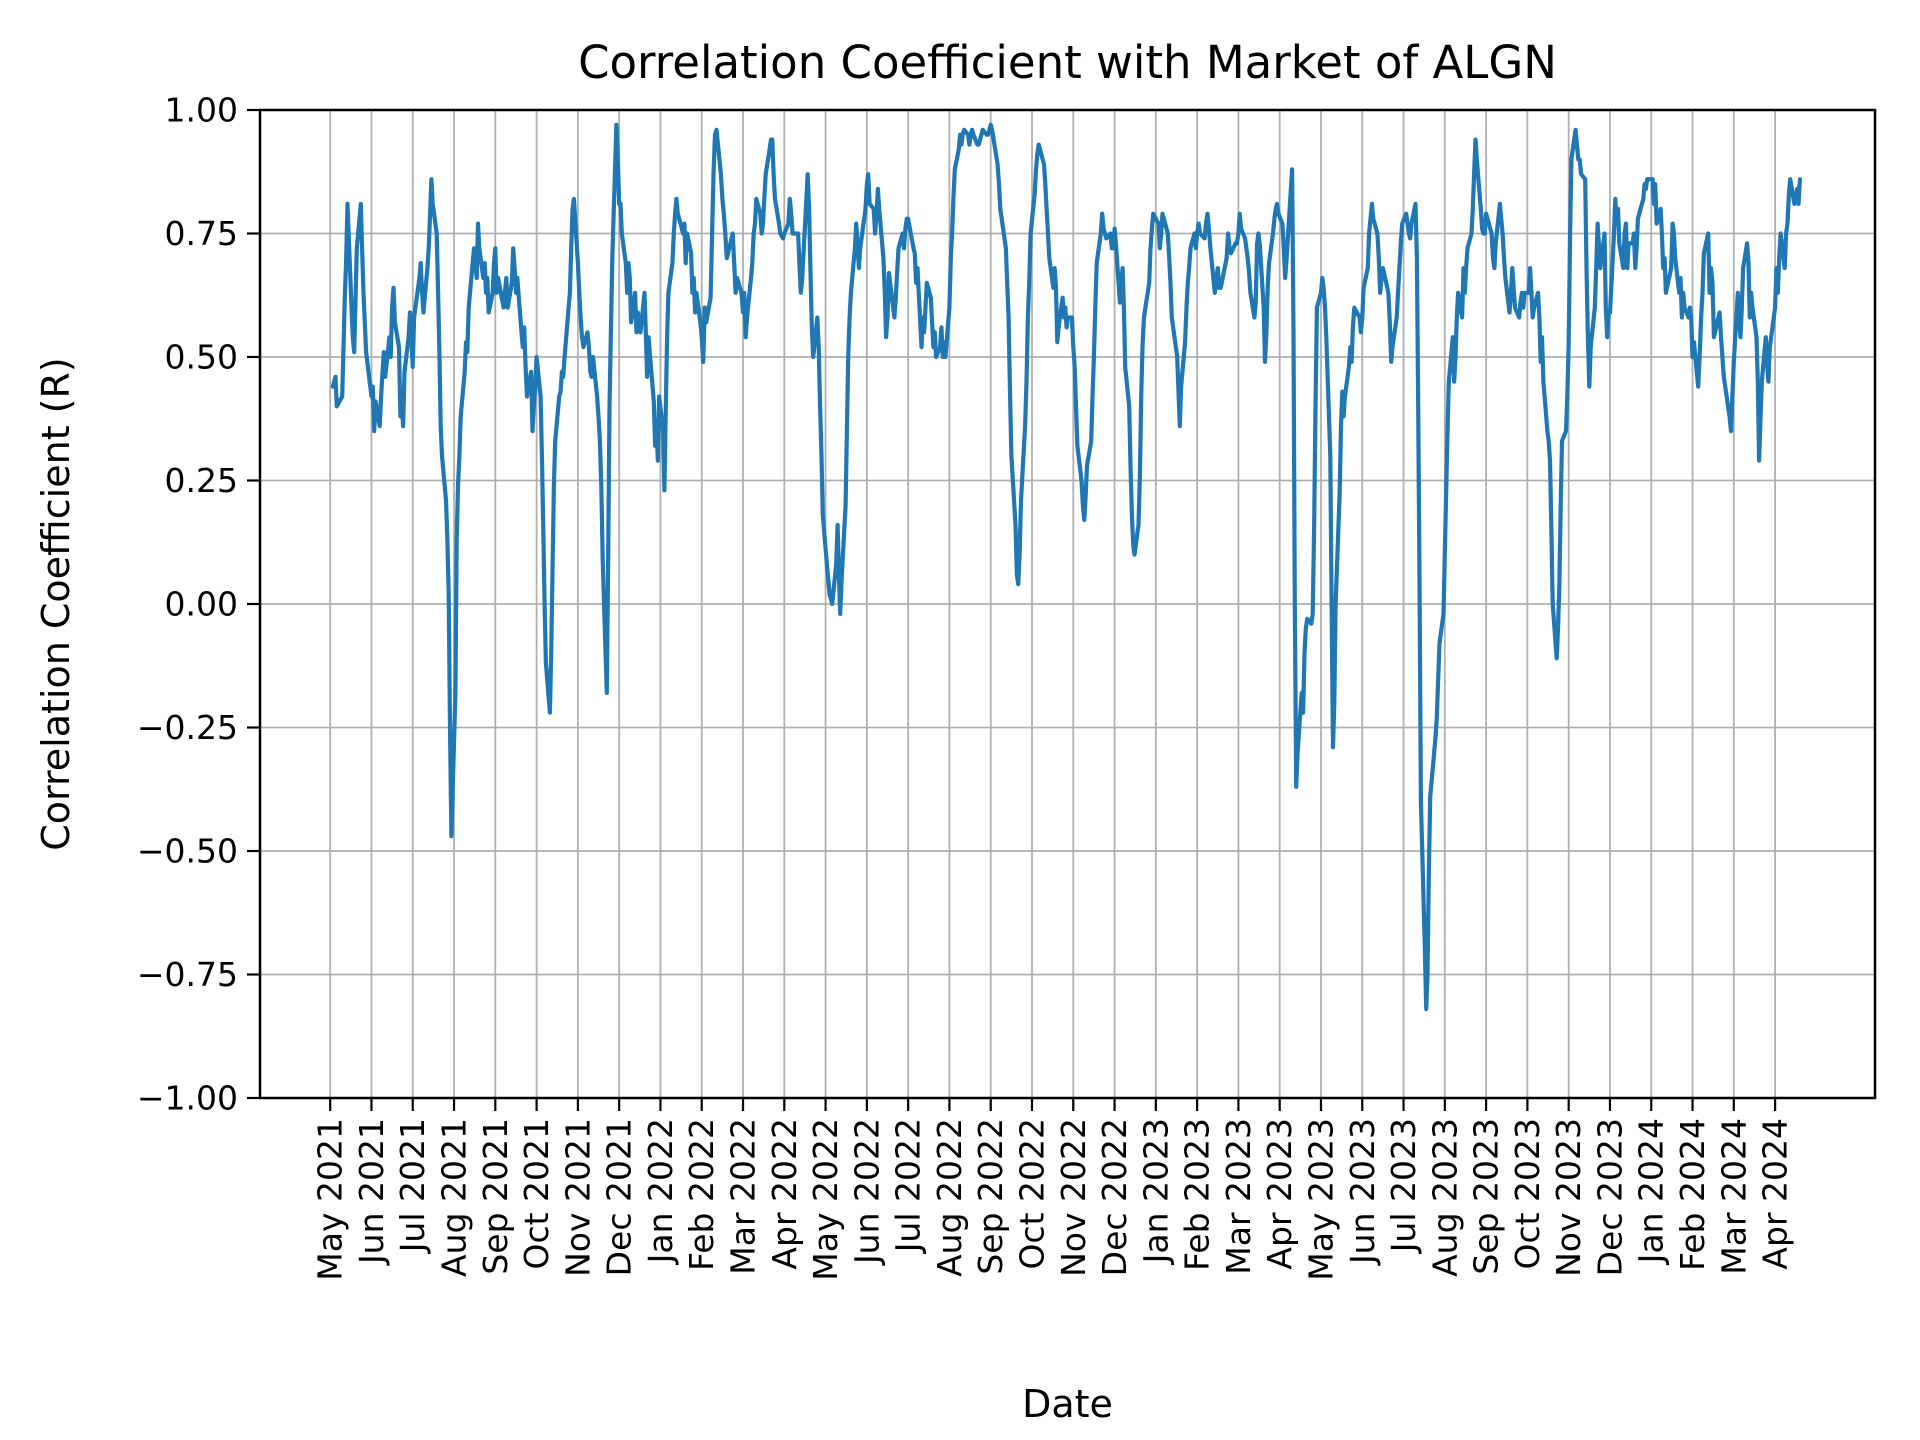  What do you see at coordinates (577, 1197) in the screenshot?
I see `x-tick-label: Nov 2021` at bounding box center [577, 1197].